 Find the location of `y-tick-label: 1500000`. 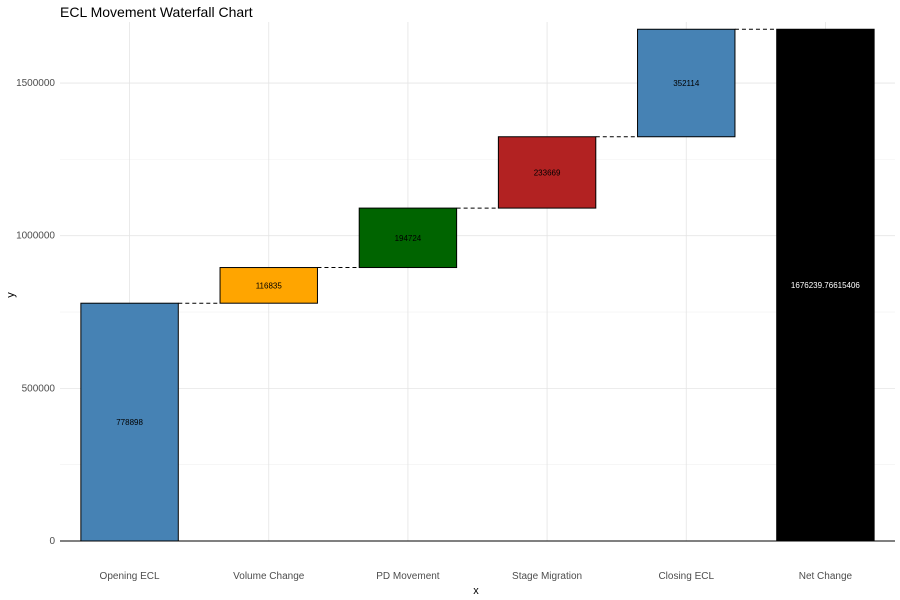

y-tick-label: 1500000 is located at coordinates (35, 83).